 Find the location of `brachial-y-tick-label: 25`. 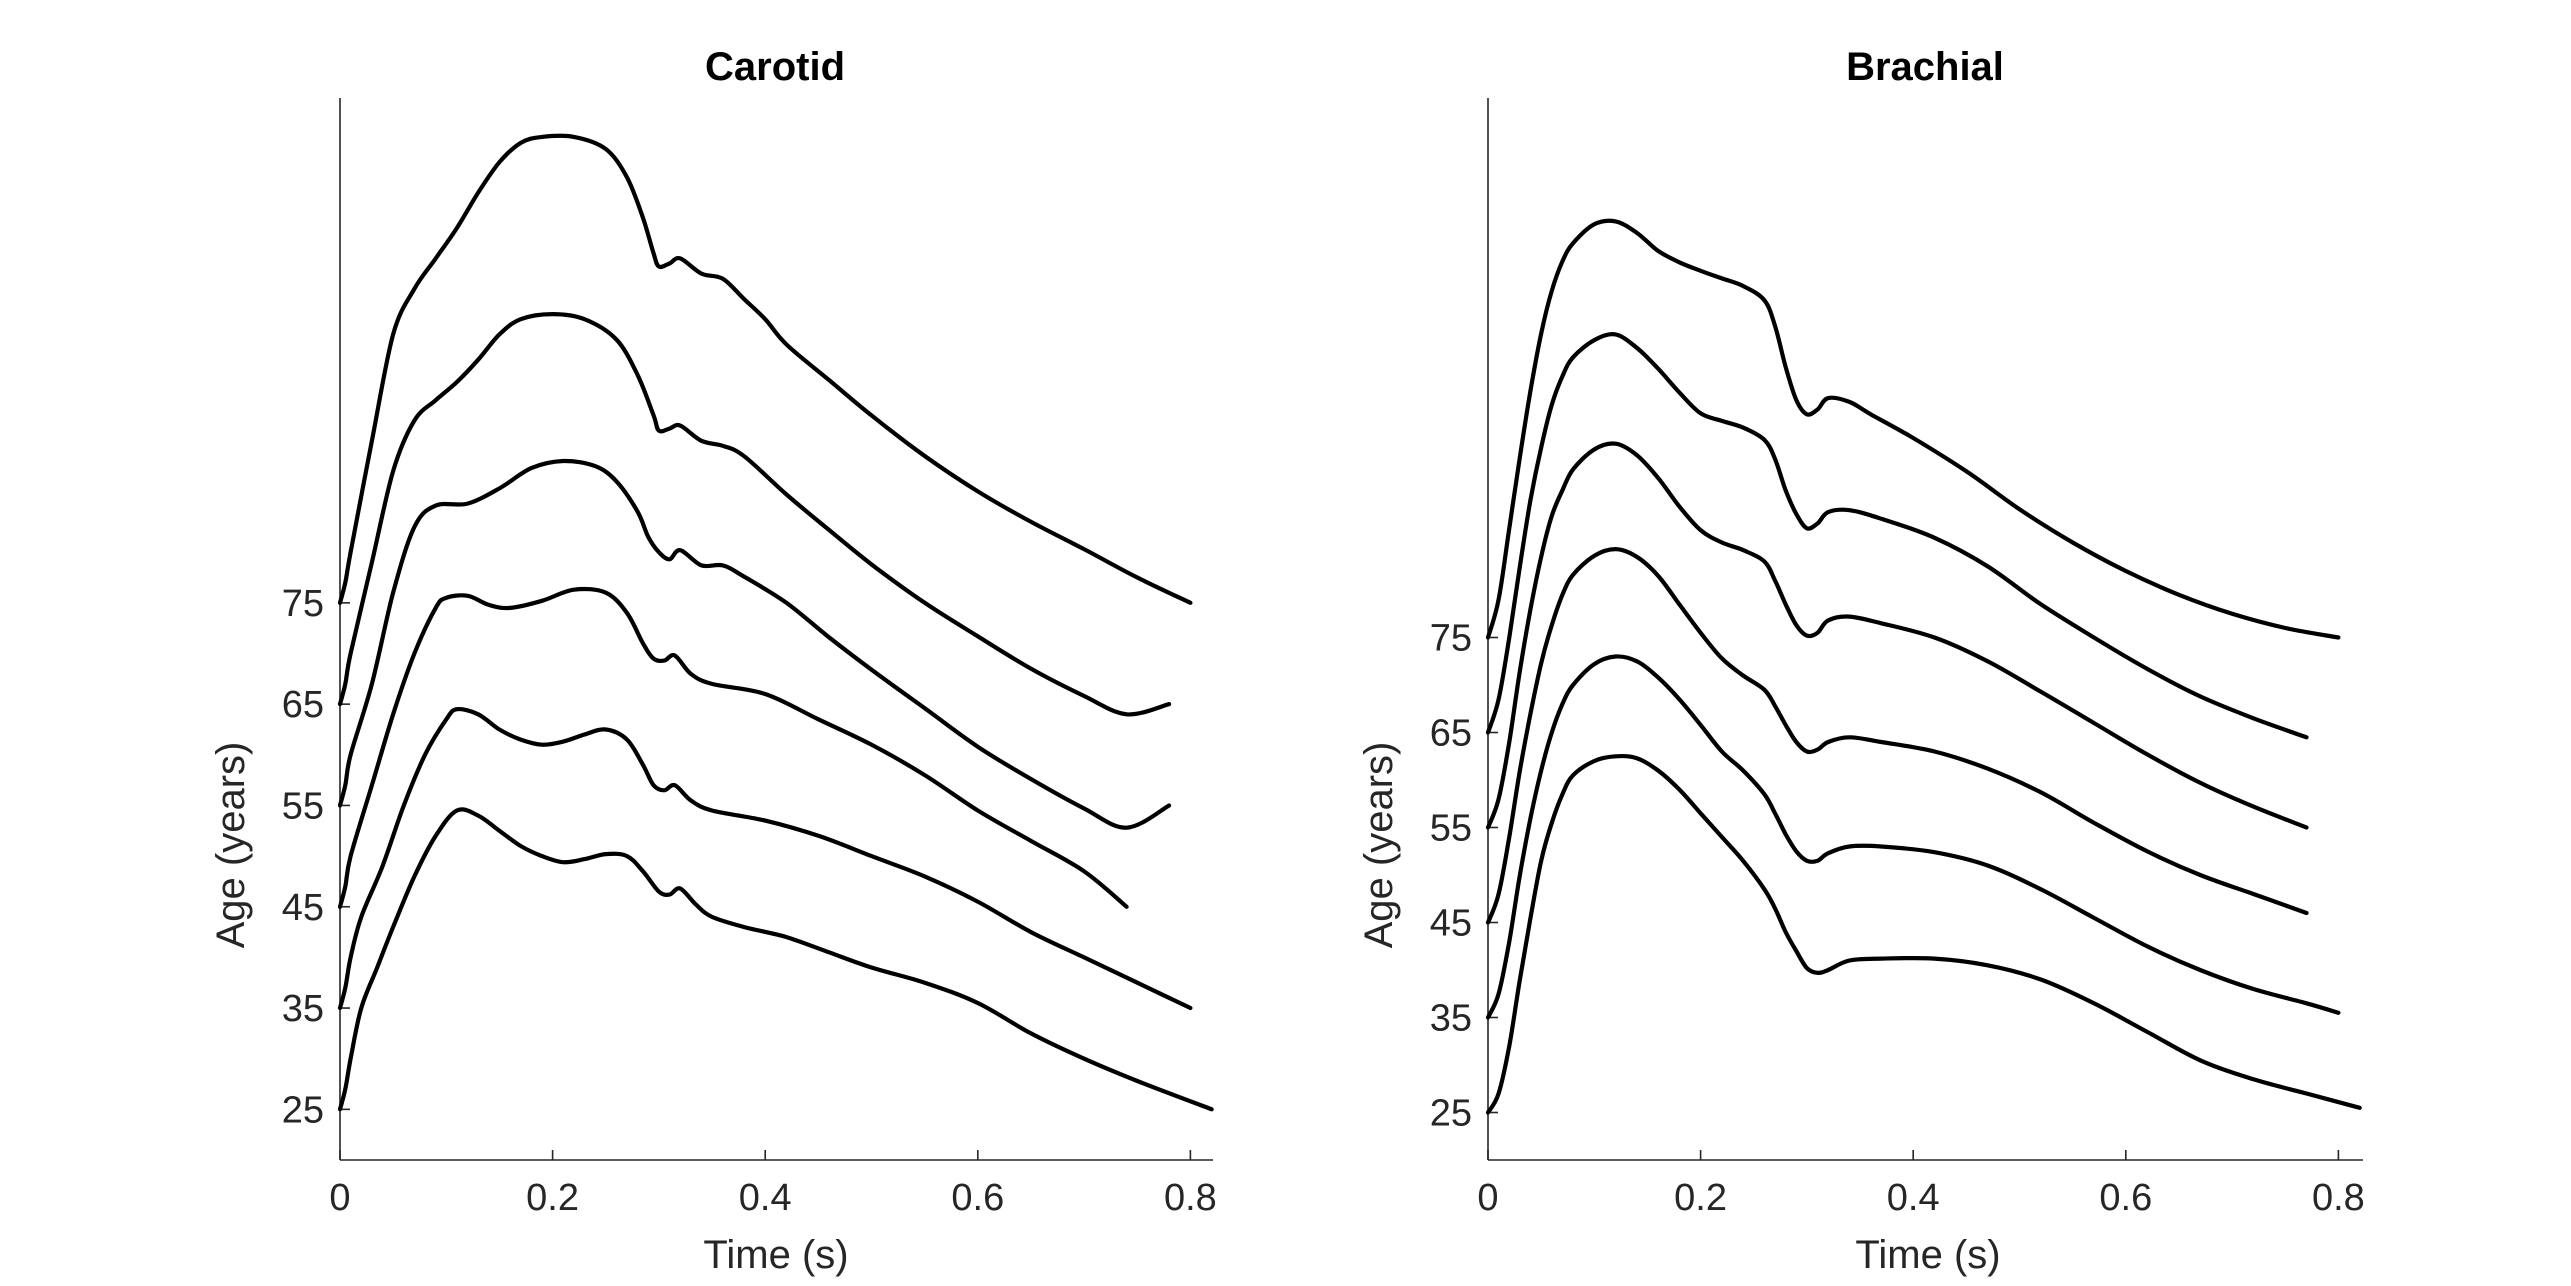

brachial-y-tick-label: 25 is located at coordinates (1451, 1114).